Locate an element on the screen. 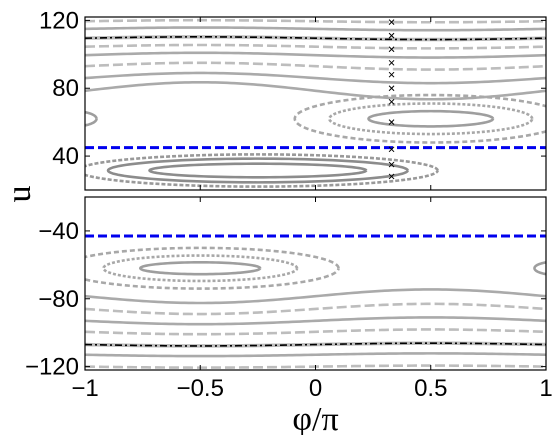  y-tick-label: −120 is located at coordinates (52, 367).